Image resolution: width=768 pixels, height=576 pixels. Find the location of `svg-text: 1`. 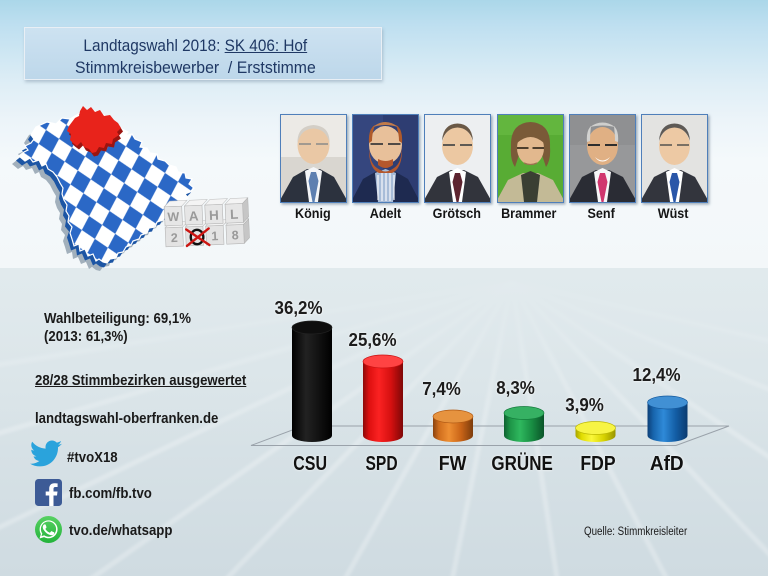

svg-text: 1 is located at coordinates (215, 236).